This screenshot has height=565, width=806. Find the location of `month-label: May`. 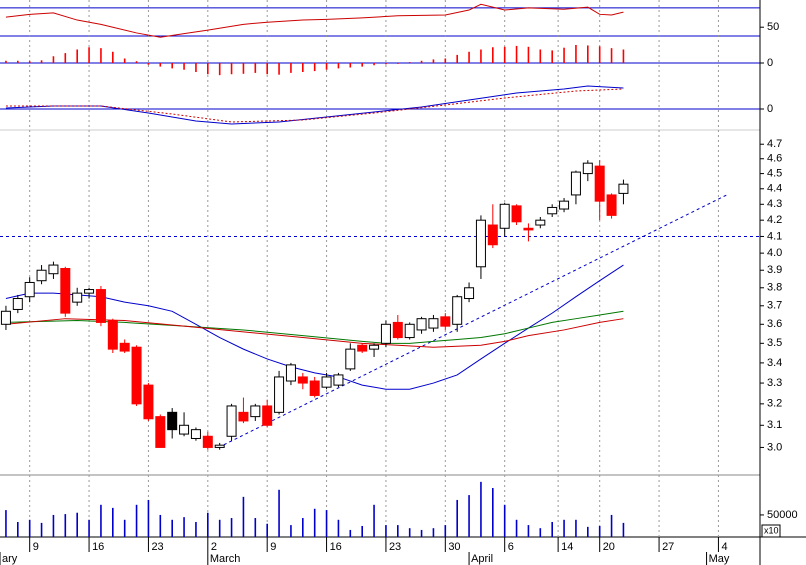

month-label: May is located at coordinates (719, 559).